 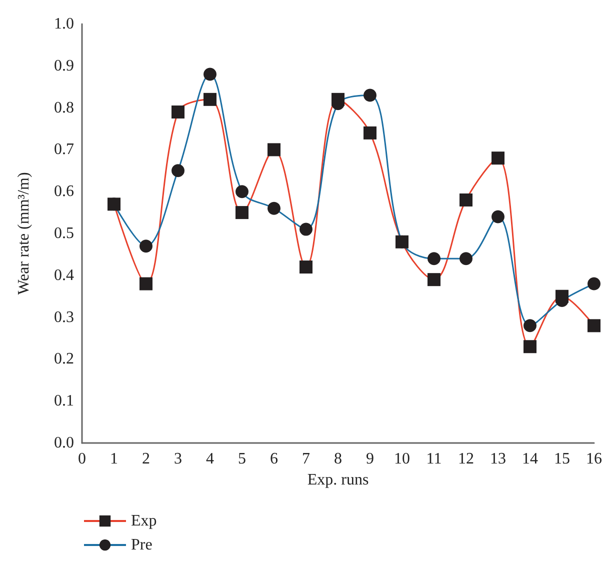 What do you see at coordinates (146, 459) in the screenshot?
I see `x-tick-label: 2` at bounding box center [146, 459].